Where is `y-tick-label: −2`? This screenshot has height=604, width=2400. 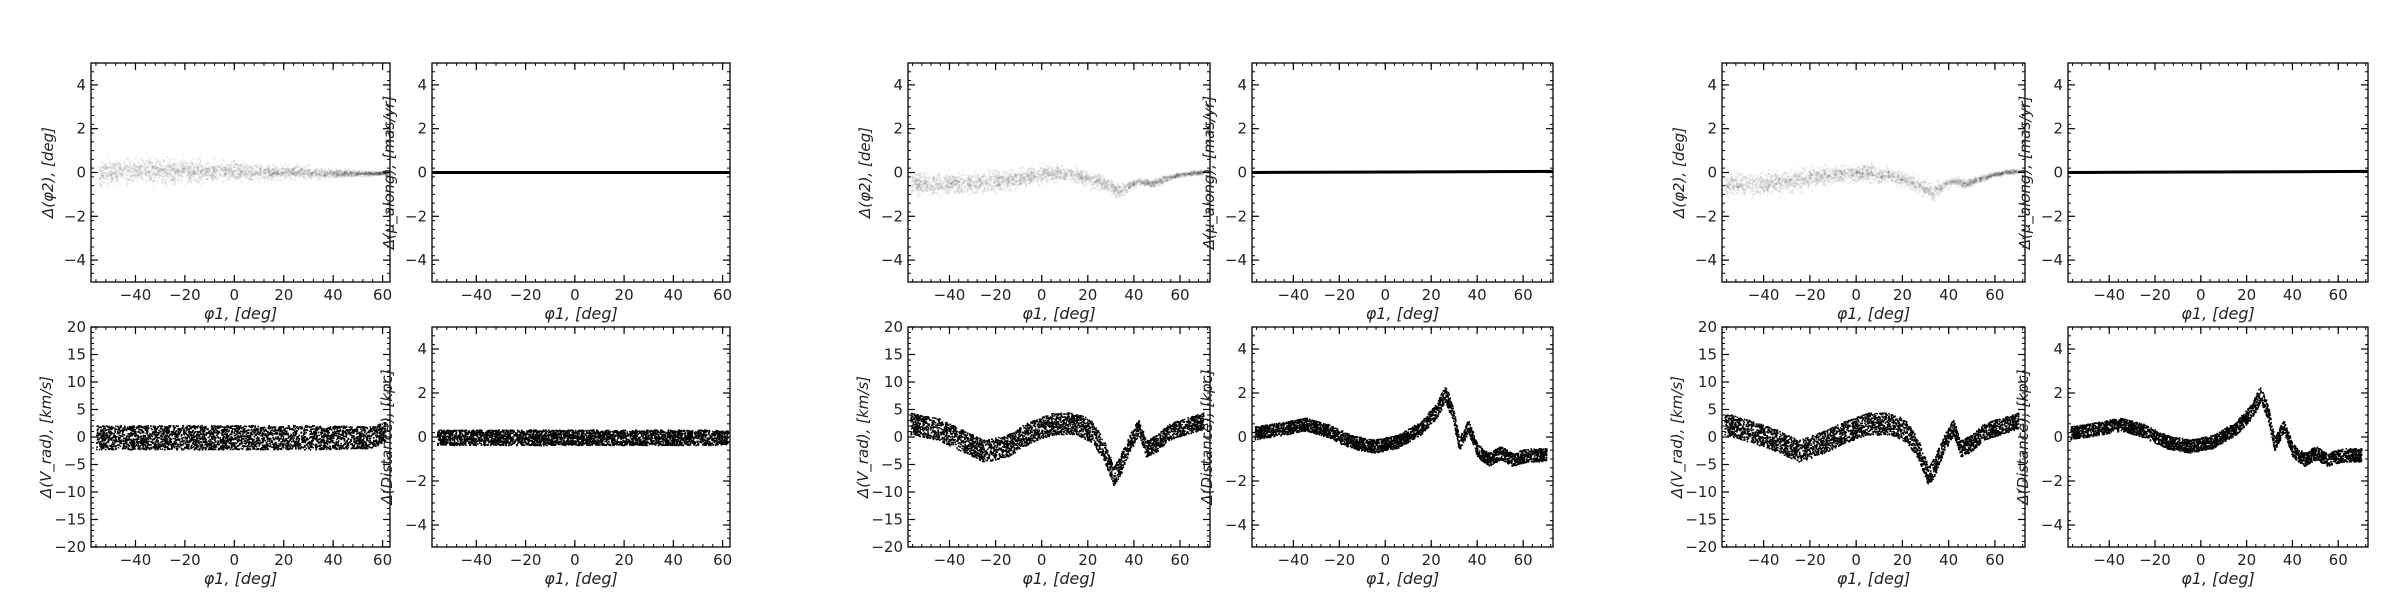 y-tick-label: −2 is located at coordinates (75, 216).